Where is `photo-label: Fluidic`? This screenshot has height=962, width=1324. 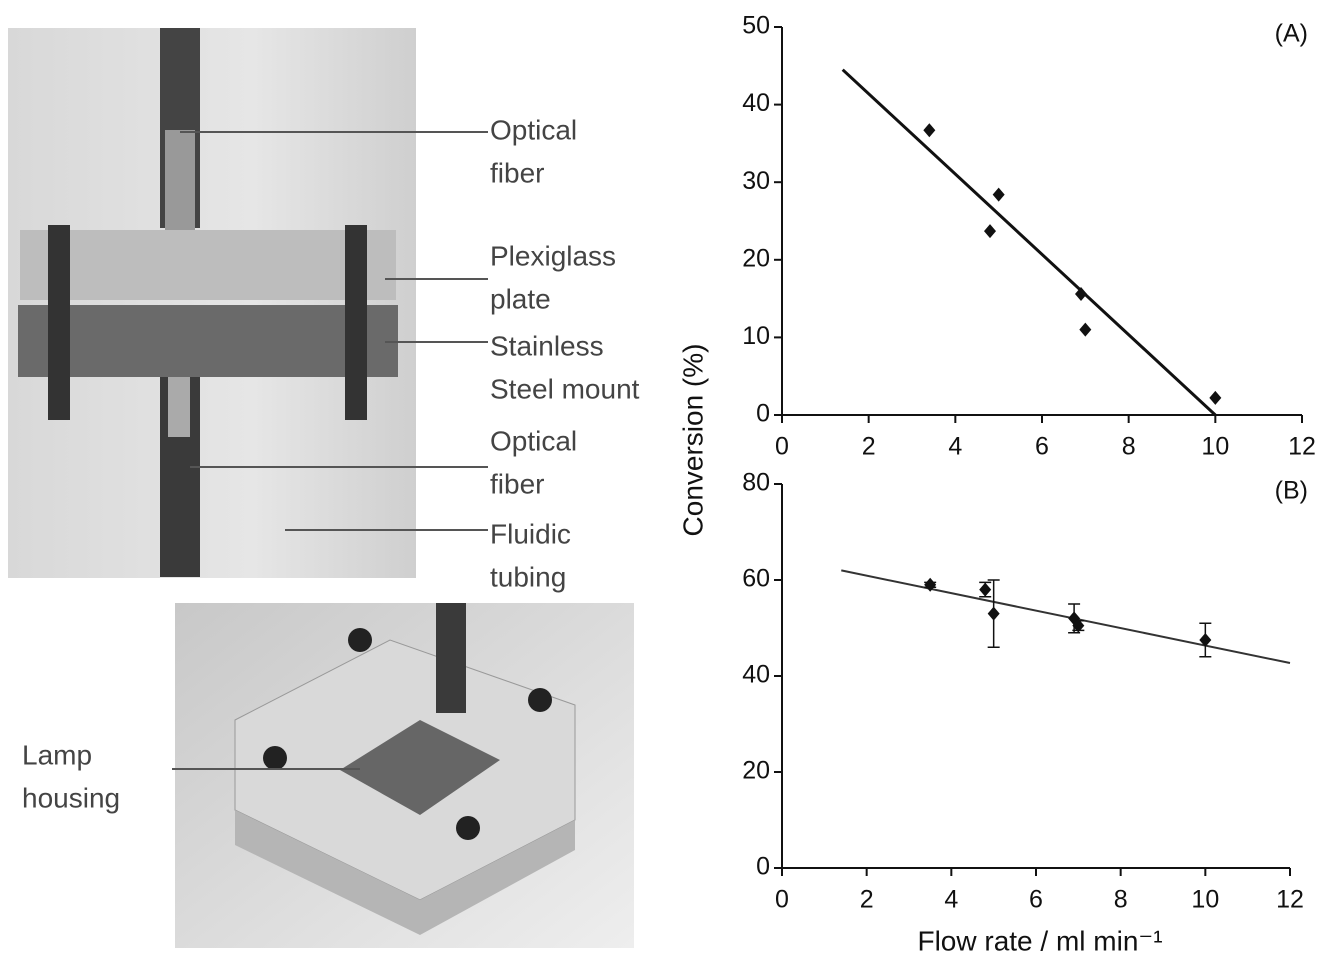 photo-label: Fluidic is located at coordinates (530, 533).